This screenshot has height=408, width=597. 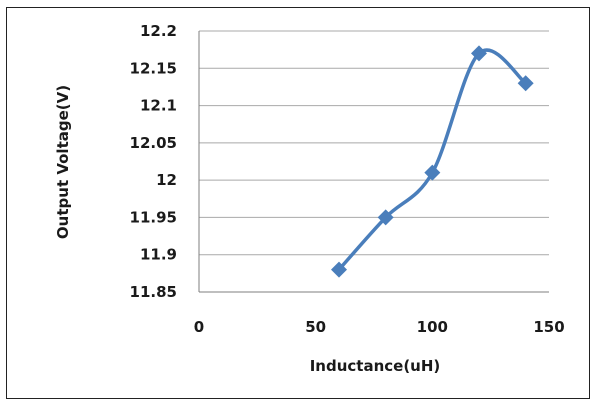 What do you see at coordinates (199, 327) in the screenshot?
I see `x-tick-label: 0` at bounding box center [199, 327].